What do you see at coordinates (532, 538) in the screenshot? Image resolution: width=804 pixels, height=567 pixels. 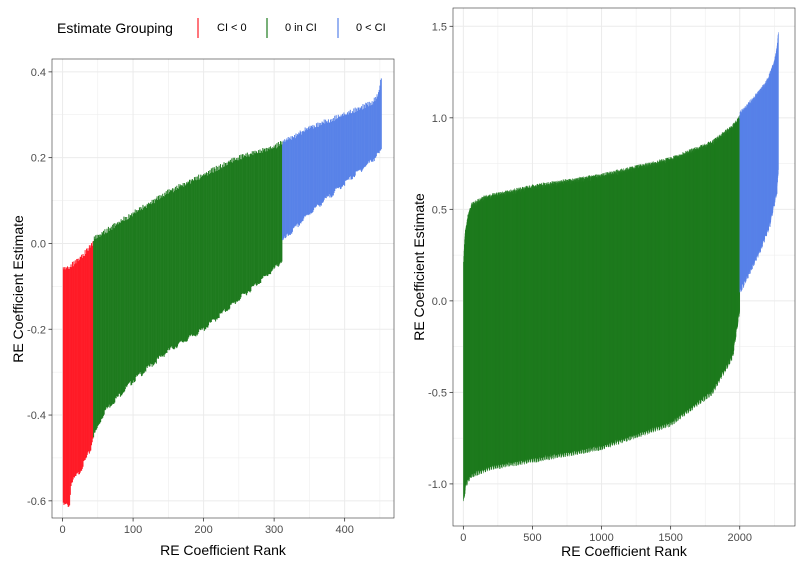 I see `x-tick-label: 500` at bounding box center [532, 538].